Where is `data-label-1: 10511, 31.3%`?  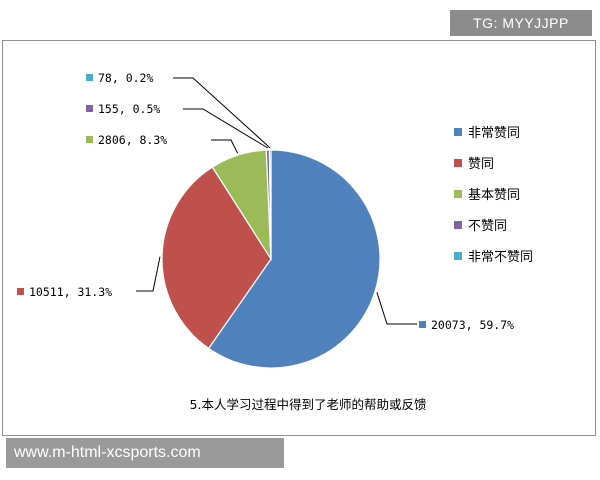
data-label-1: 10511, 31.3% is located at coordinates (70, 292).